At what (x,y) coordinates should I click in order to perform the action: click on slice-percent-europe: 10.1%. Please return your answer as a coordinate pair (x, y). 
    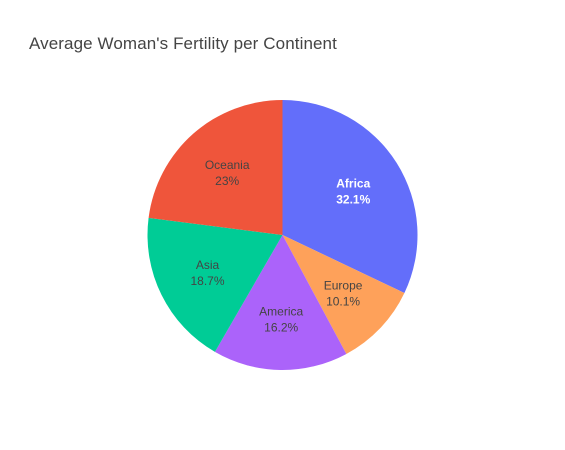
    Looking at the image, I should click on (343, 302).